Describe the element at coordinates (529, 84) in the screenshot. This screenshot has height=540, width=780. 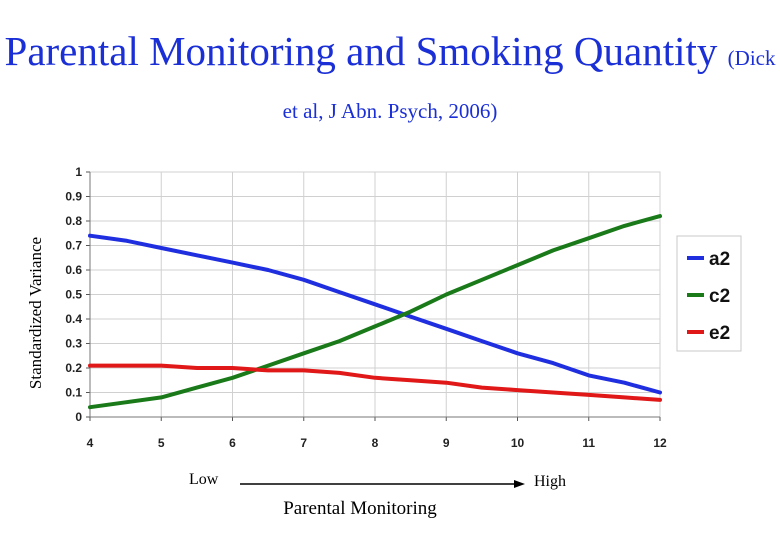
I see `title-citation: (Dick et al, J Abn. Psych, 2006)` at that location.